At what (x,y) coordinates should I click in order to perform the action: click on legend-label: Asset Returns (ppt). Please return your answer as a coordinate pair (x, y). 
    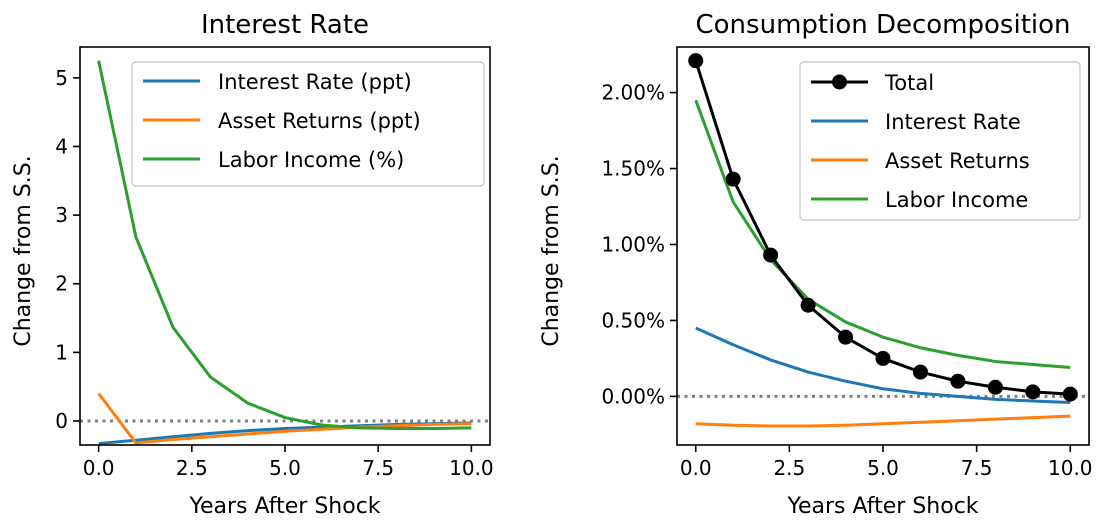
    Looking at the image, I should click on (319, 121).